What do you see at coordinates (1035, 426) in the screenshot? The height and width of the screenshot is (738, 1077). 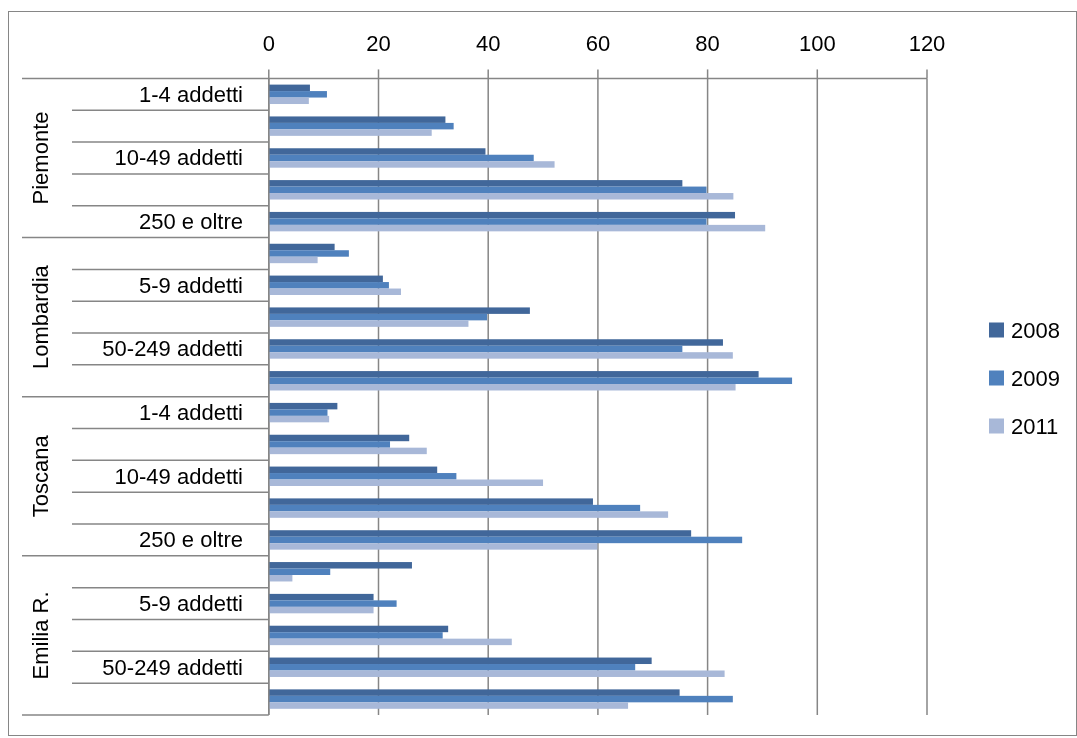 I see `legend-label: 2011` at bounding box center [1035, 426].